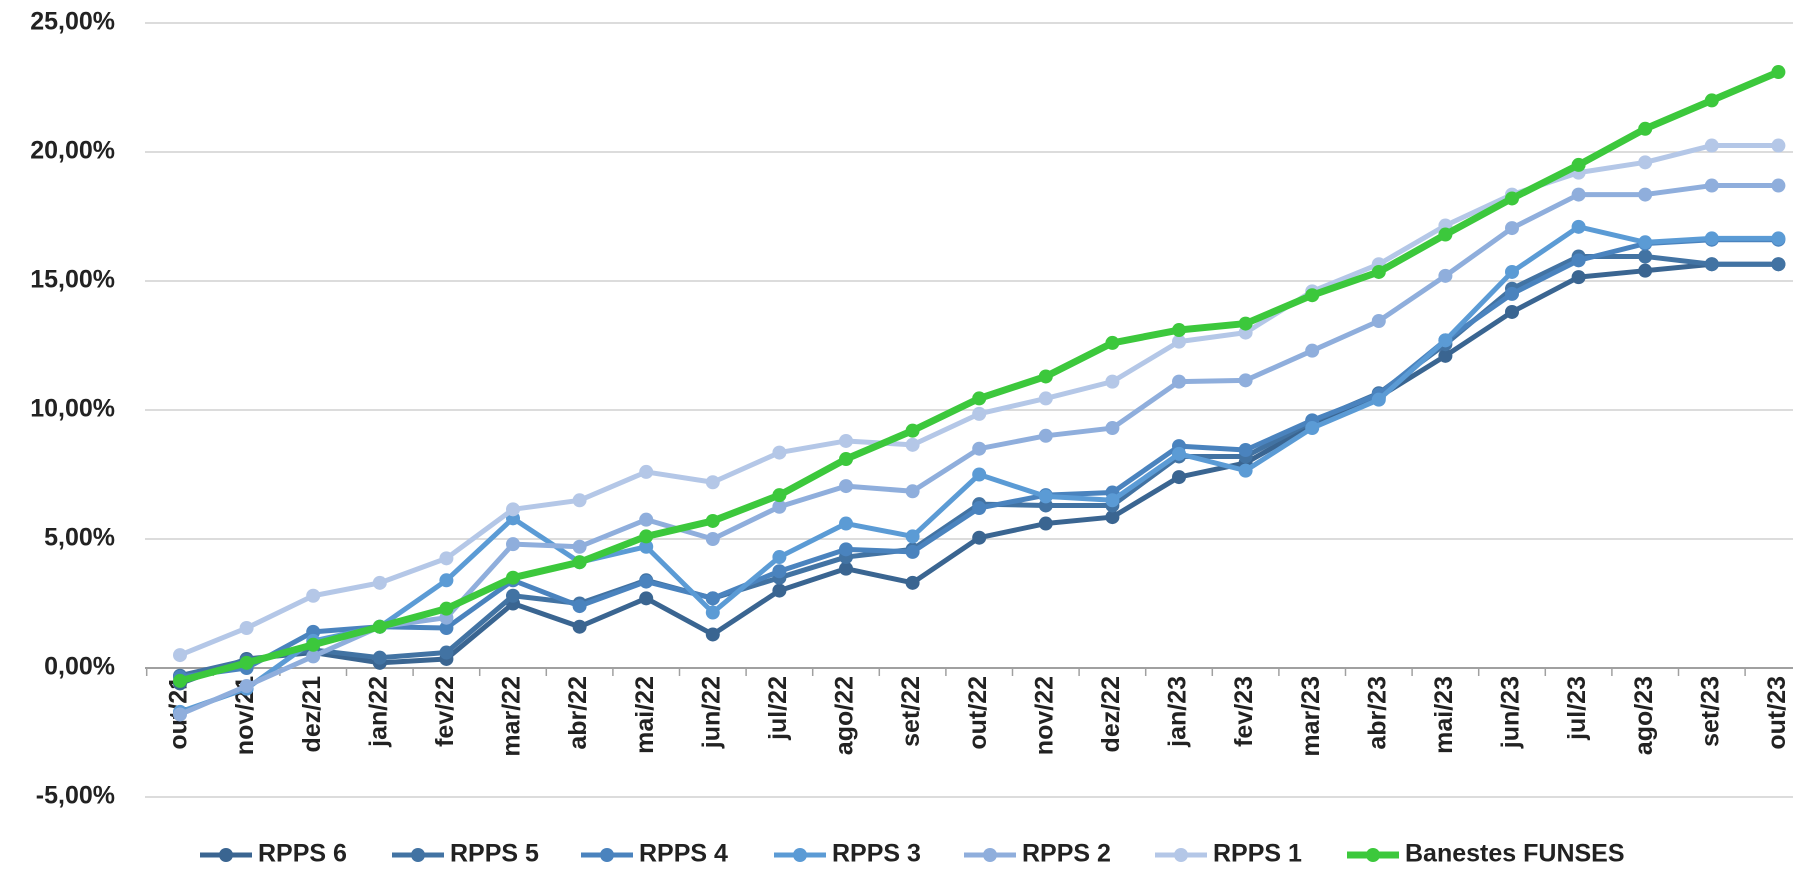 This screenshot has width=1793, height=871. Describe the element at coordinates (778, 708) in the screenshot. I see `x-tick-label: jul/22` at that location.